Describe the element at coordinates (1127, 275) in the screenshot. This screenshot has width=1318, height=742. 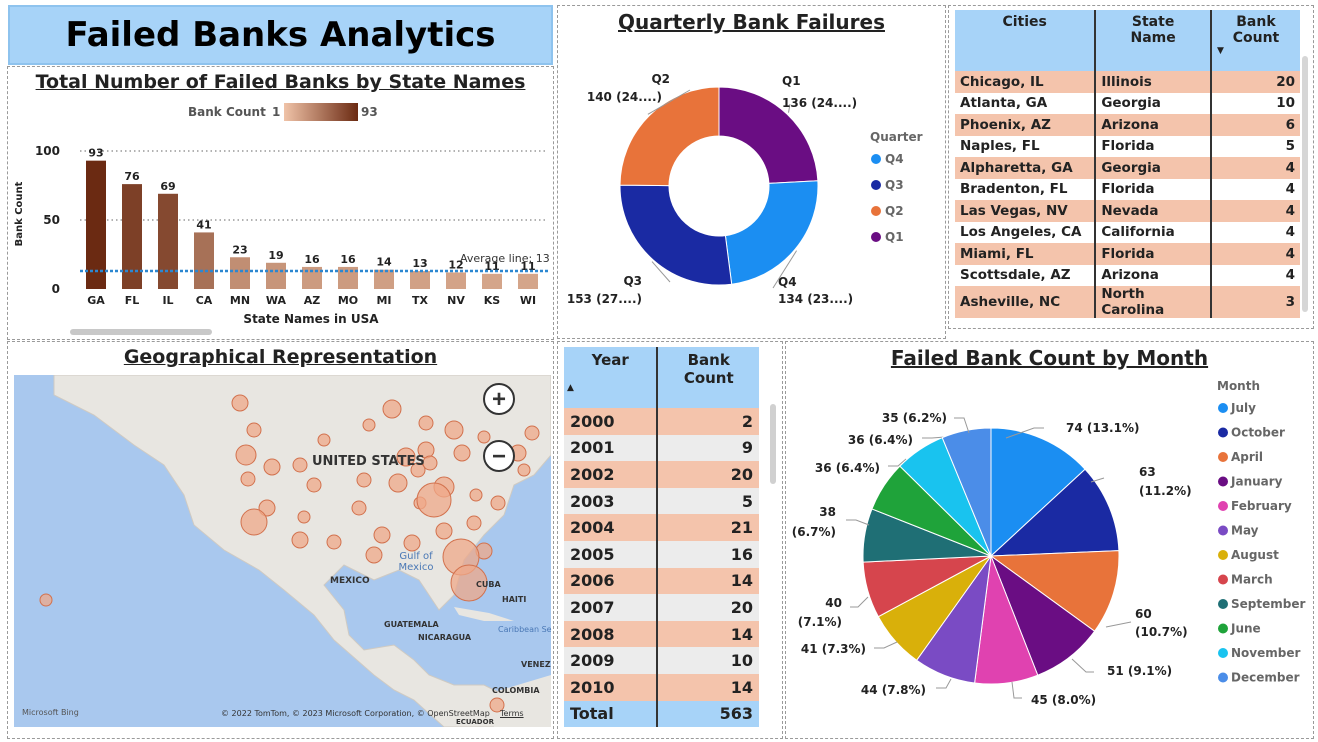
I see `cities-table-row: Scottsdale, AZ Arizona 4` at that location.